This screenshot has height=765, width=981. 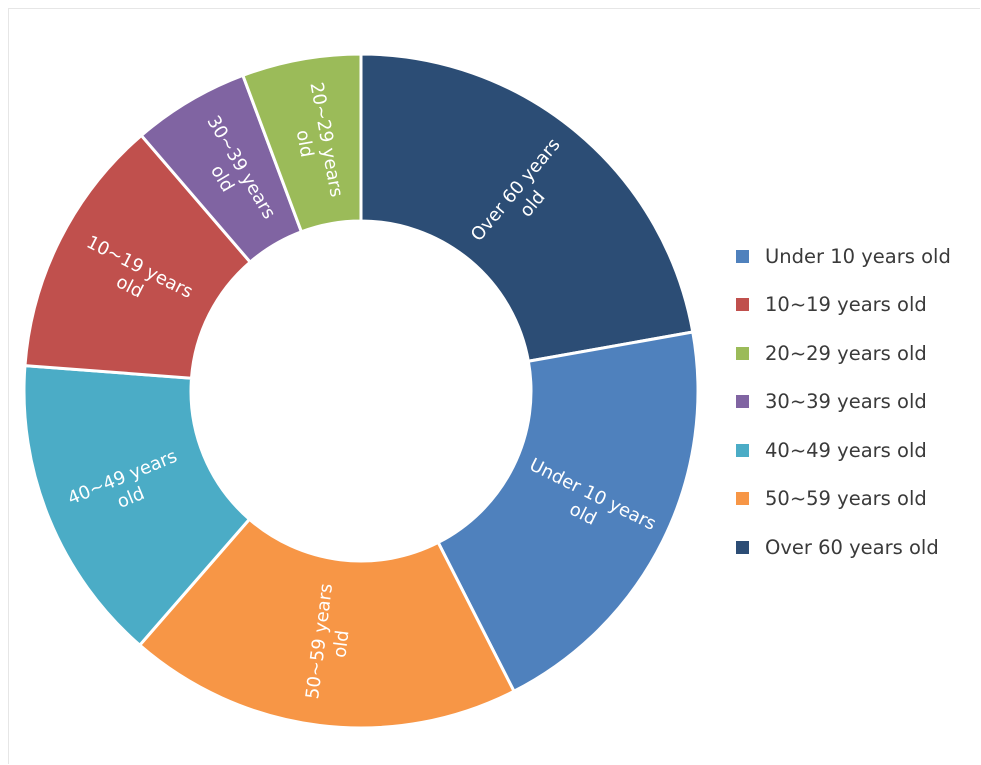 What do you see at coordinates (327, 623) in the screenshot?
I see `slice-50-59-years-old` at bounding box center [327, 623].